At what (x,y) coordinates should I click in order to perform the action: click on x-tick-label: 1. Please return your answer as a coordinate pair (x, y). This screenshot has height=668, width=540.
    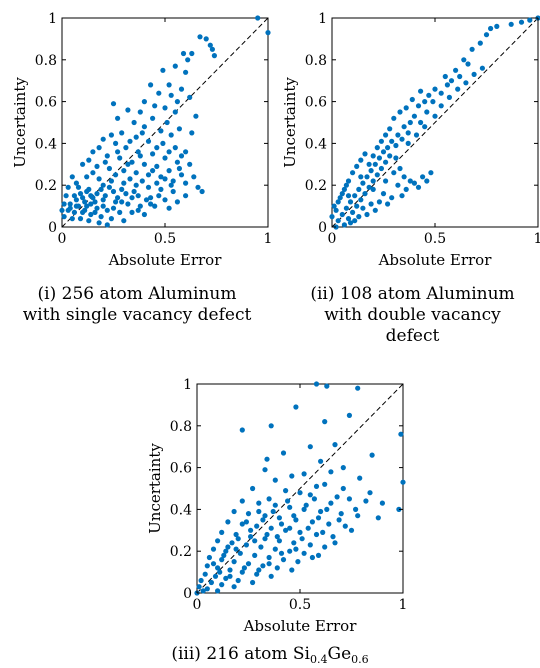
    Looking at the image, I should click on (268, 239).